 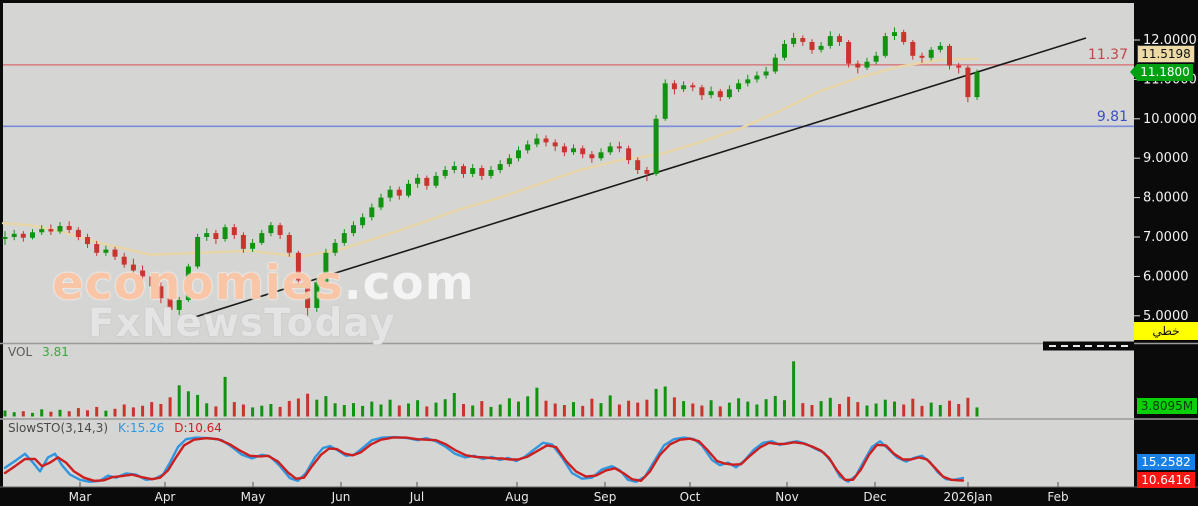 What do you see at coordinates (690, 497) in the screenshot?
I see `time-axis-label: Oct` at bounding box center [690, 497].